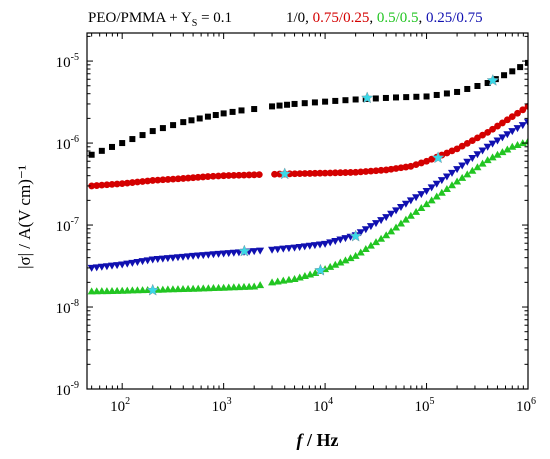 The height and width of the screenshot is (459, 550). What do you see at coordinates (318, 440) in the screenshot?
I see `x-axis-label: f / Hz` at bounding box center [318, 440].